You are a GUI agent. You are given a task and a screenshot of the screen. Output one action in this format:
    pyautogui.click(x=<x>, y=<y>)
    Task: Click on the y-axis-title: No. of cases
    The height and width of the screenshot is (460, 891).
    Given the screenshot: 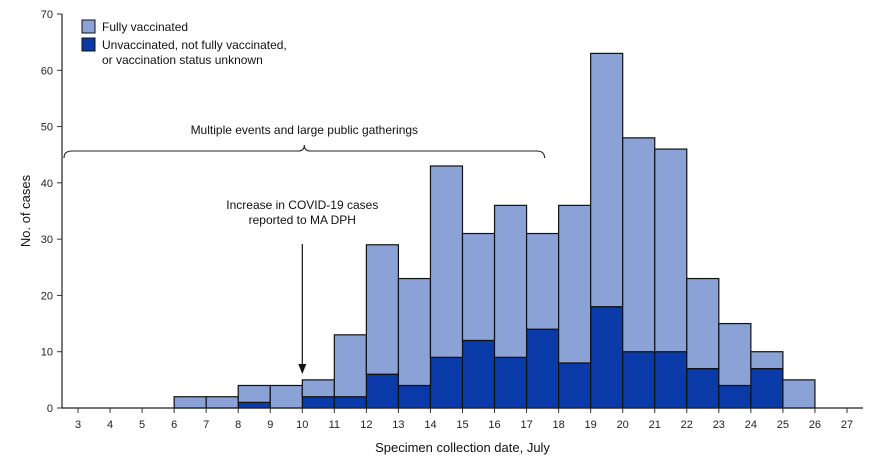 What is the action you would take?
    pyautogui.click(x=25, y=210)
    